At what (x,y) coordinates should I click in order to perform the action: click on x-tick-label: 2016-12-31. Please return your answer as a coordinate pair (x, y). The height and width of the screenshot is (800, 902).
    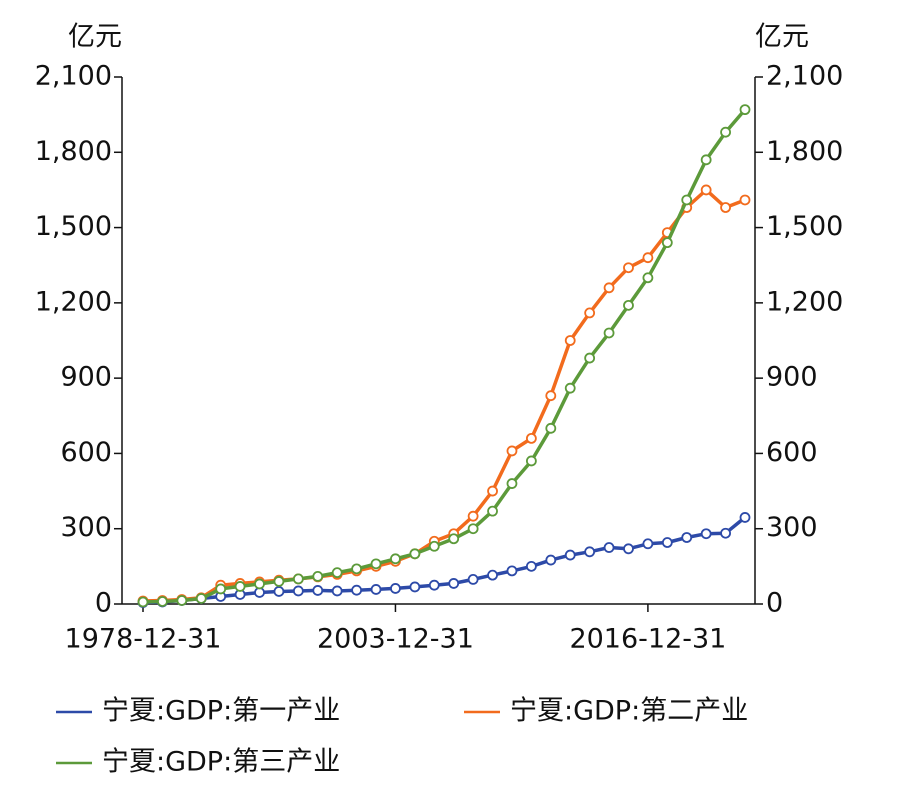
    Looking at the image, I should click on (647, 639).